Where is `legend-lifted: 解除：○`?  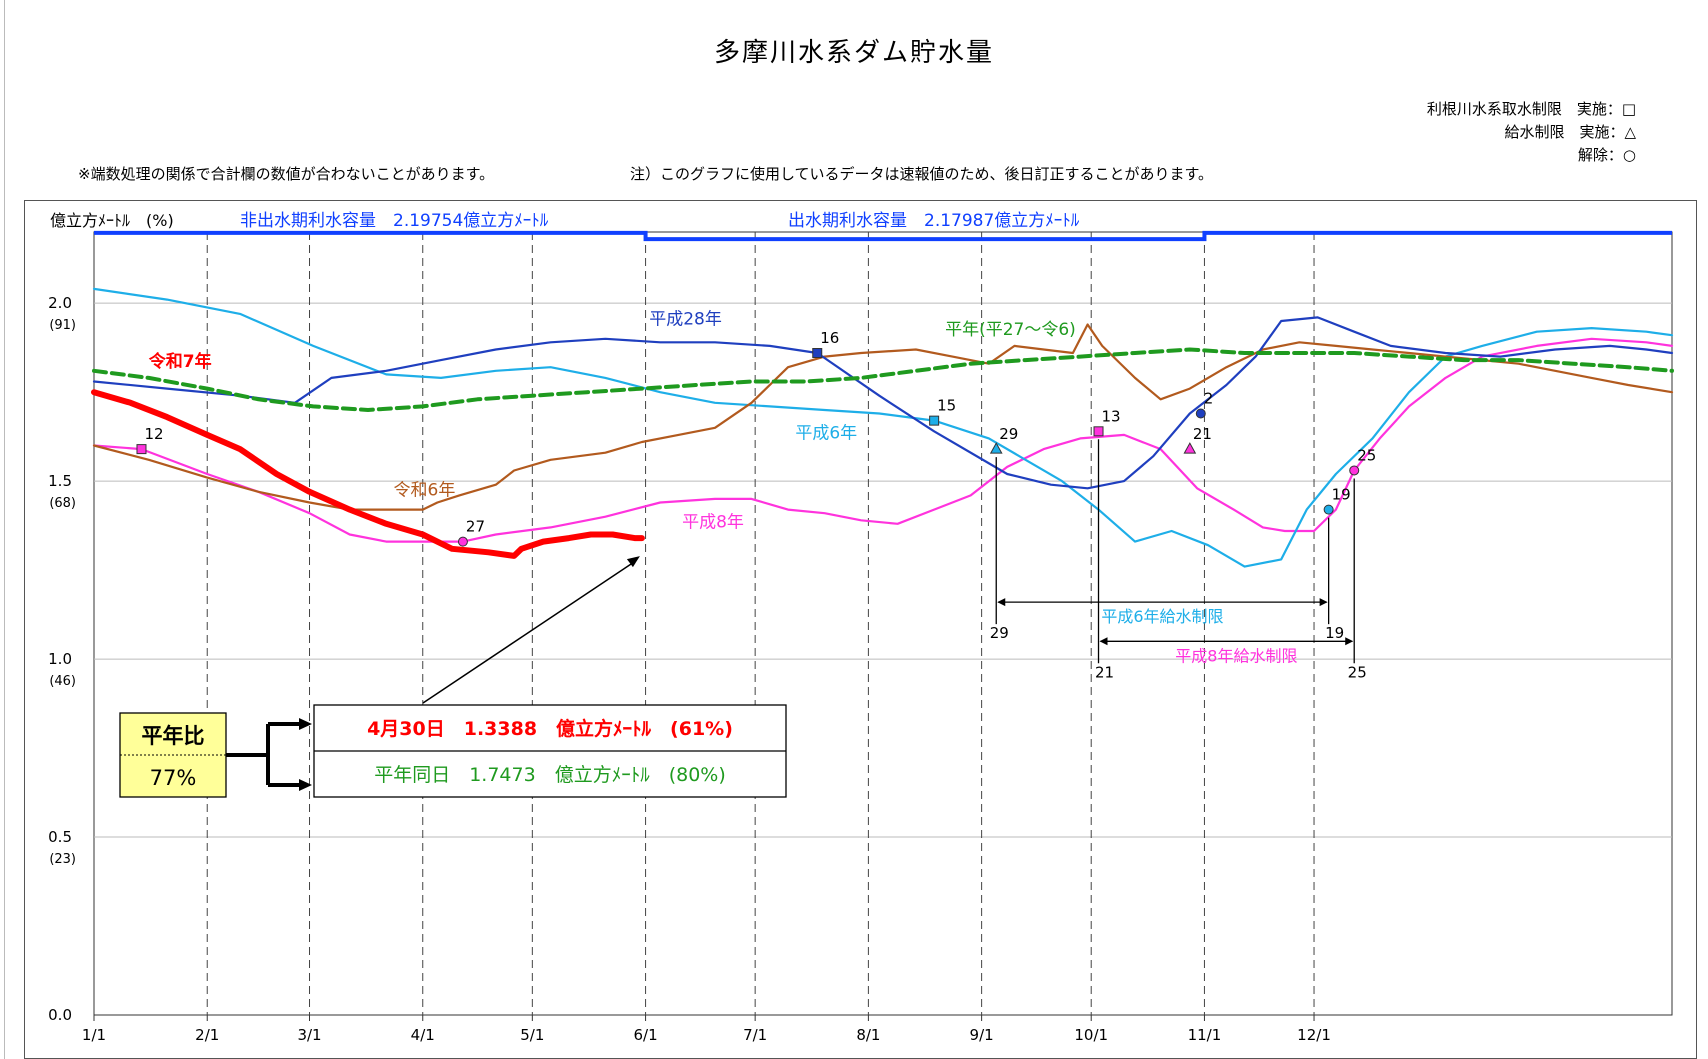 legend-lifted: 解除：○ is located at coordinates (1606, 155).